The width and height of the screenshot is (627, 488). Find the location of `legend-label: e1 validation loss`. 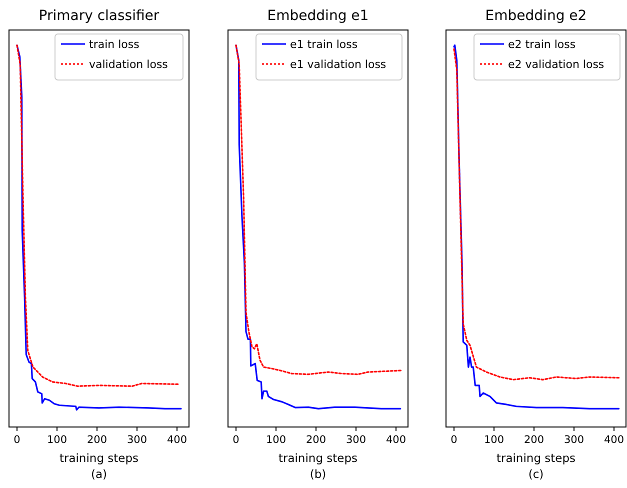

legend-label: e1 validation loss is located at coordinates (338, 64).